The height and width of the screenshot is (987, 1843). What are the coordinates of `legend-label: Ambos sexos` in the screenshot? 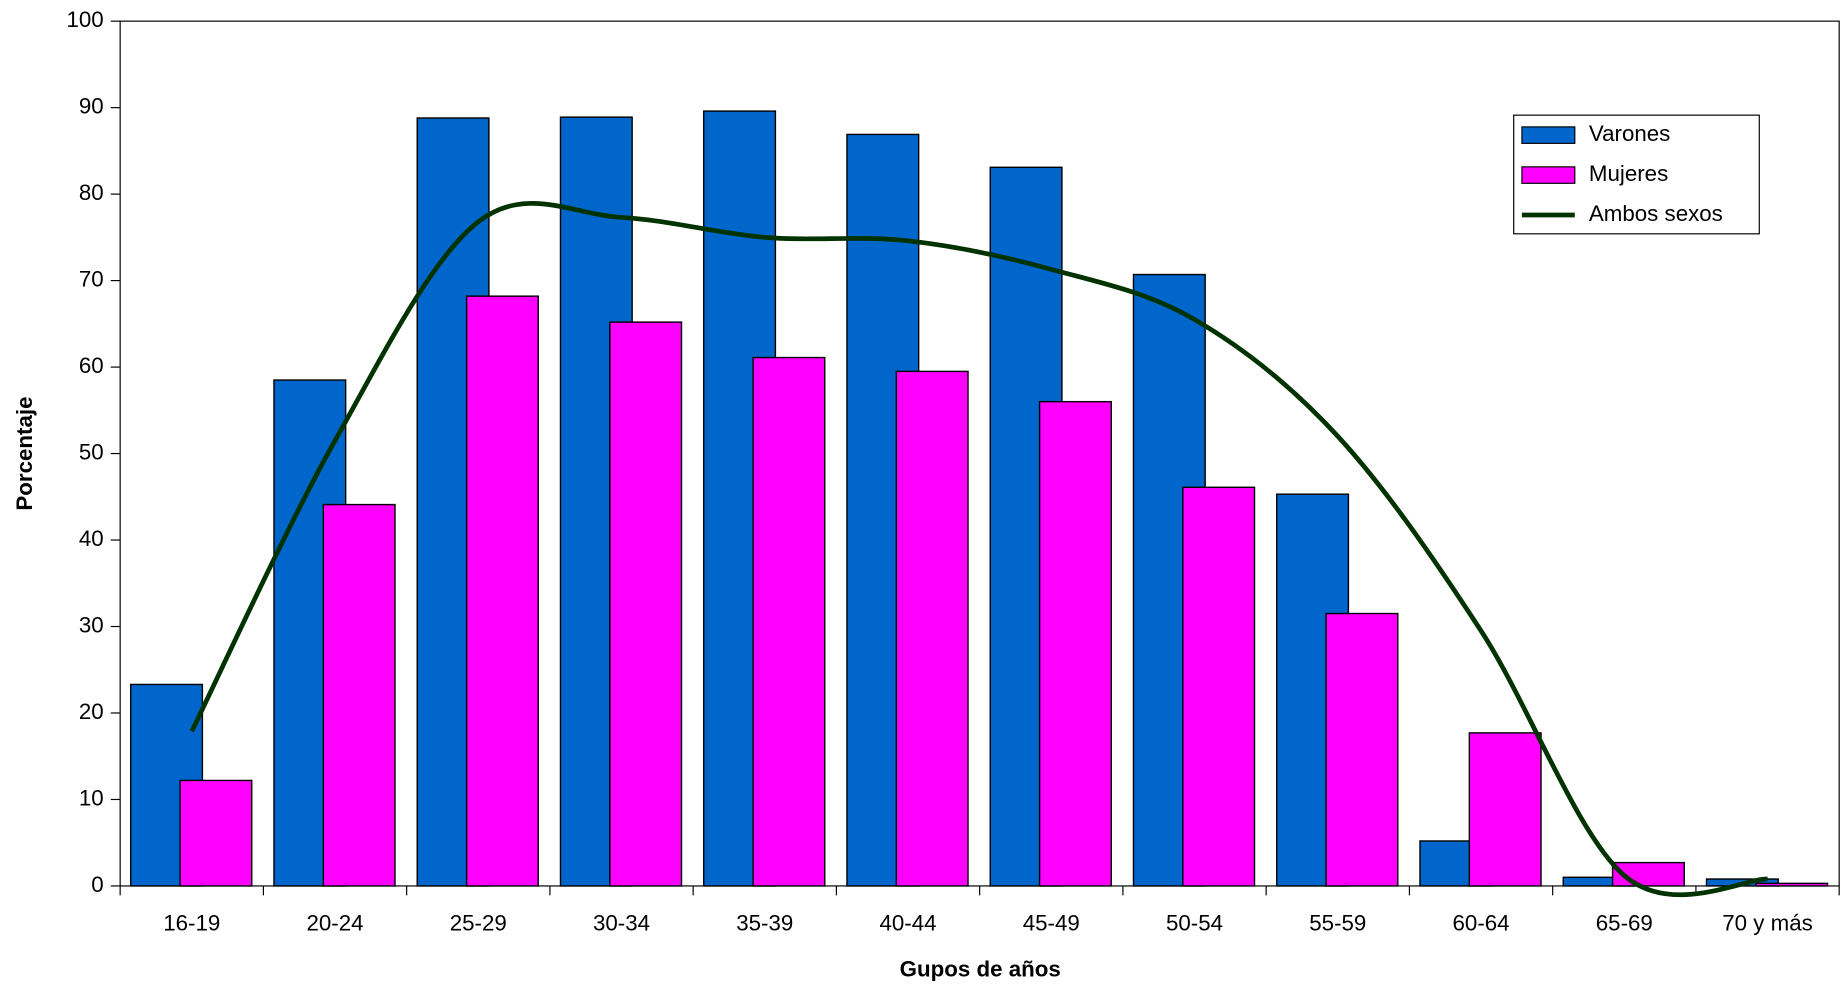 It's located at (1656, 213).